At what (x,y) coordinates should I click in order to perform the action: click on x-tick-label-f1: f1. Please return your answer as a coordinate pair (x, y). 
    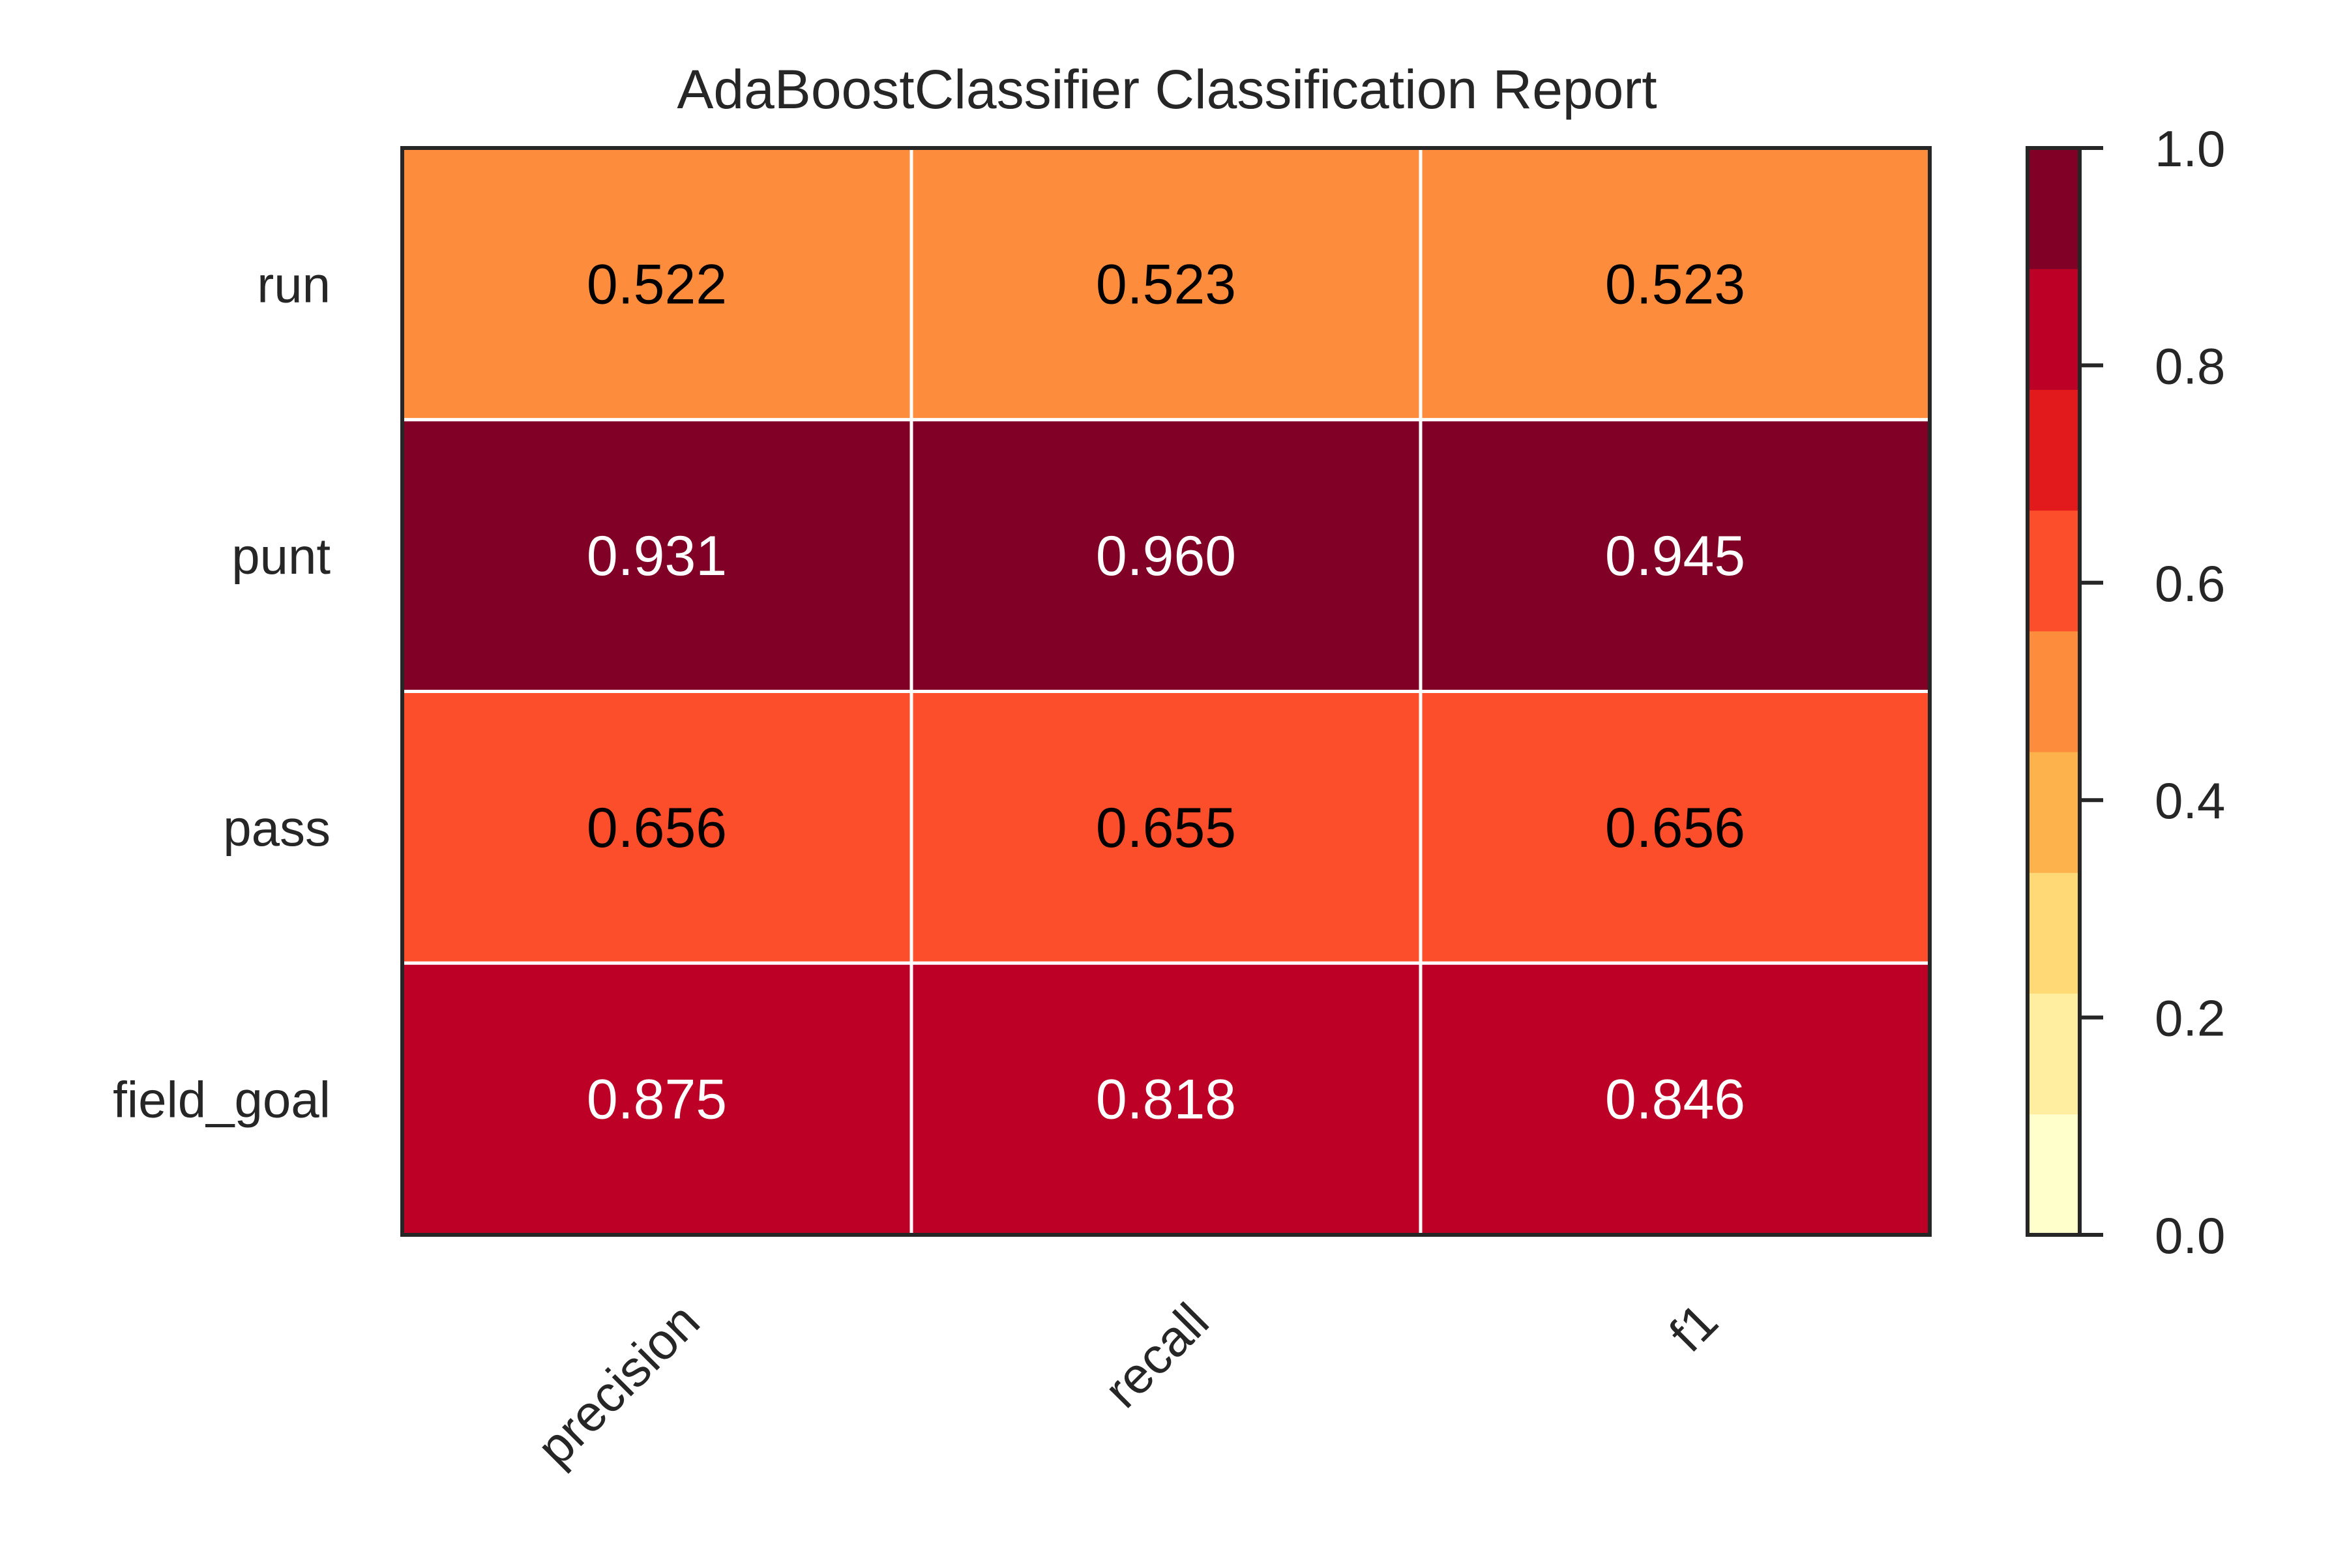
    Looking at the image, I should click on (1693, 1328).